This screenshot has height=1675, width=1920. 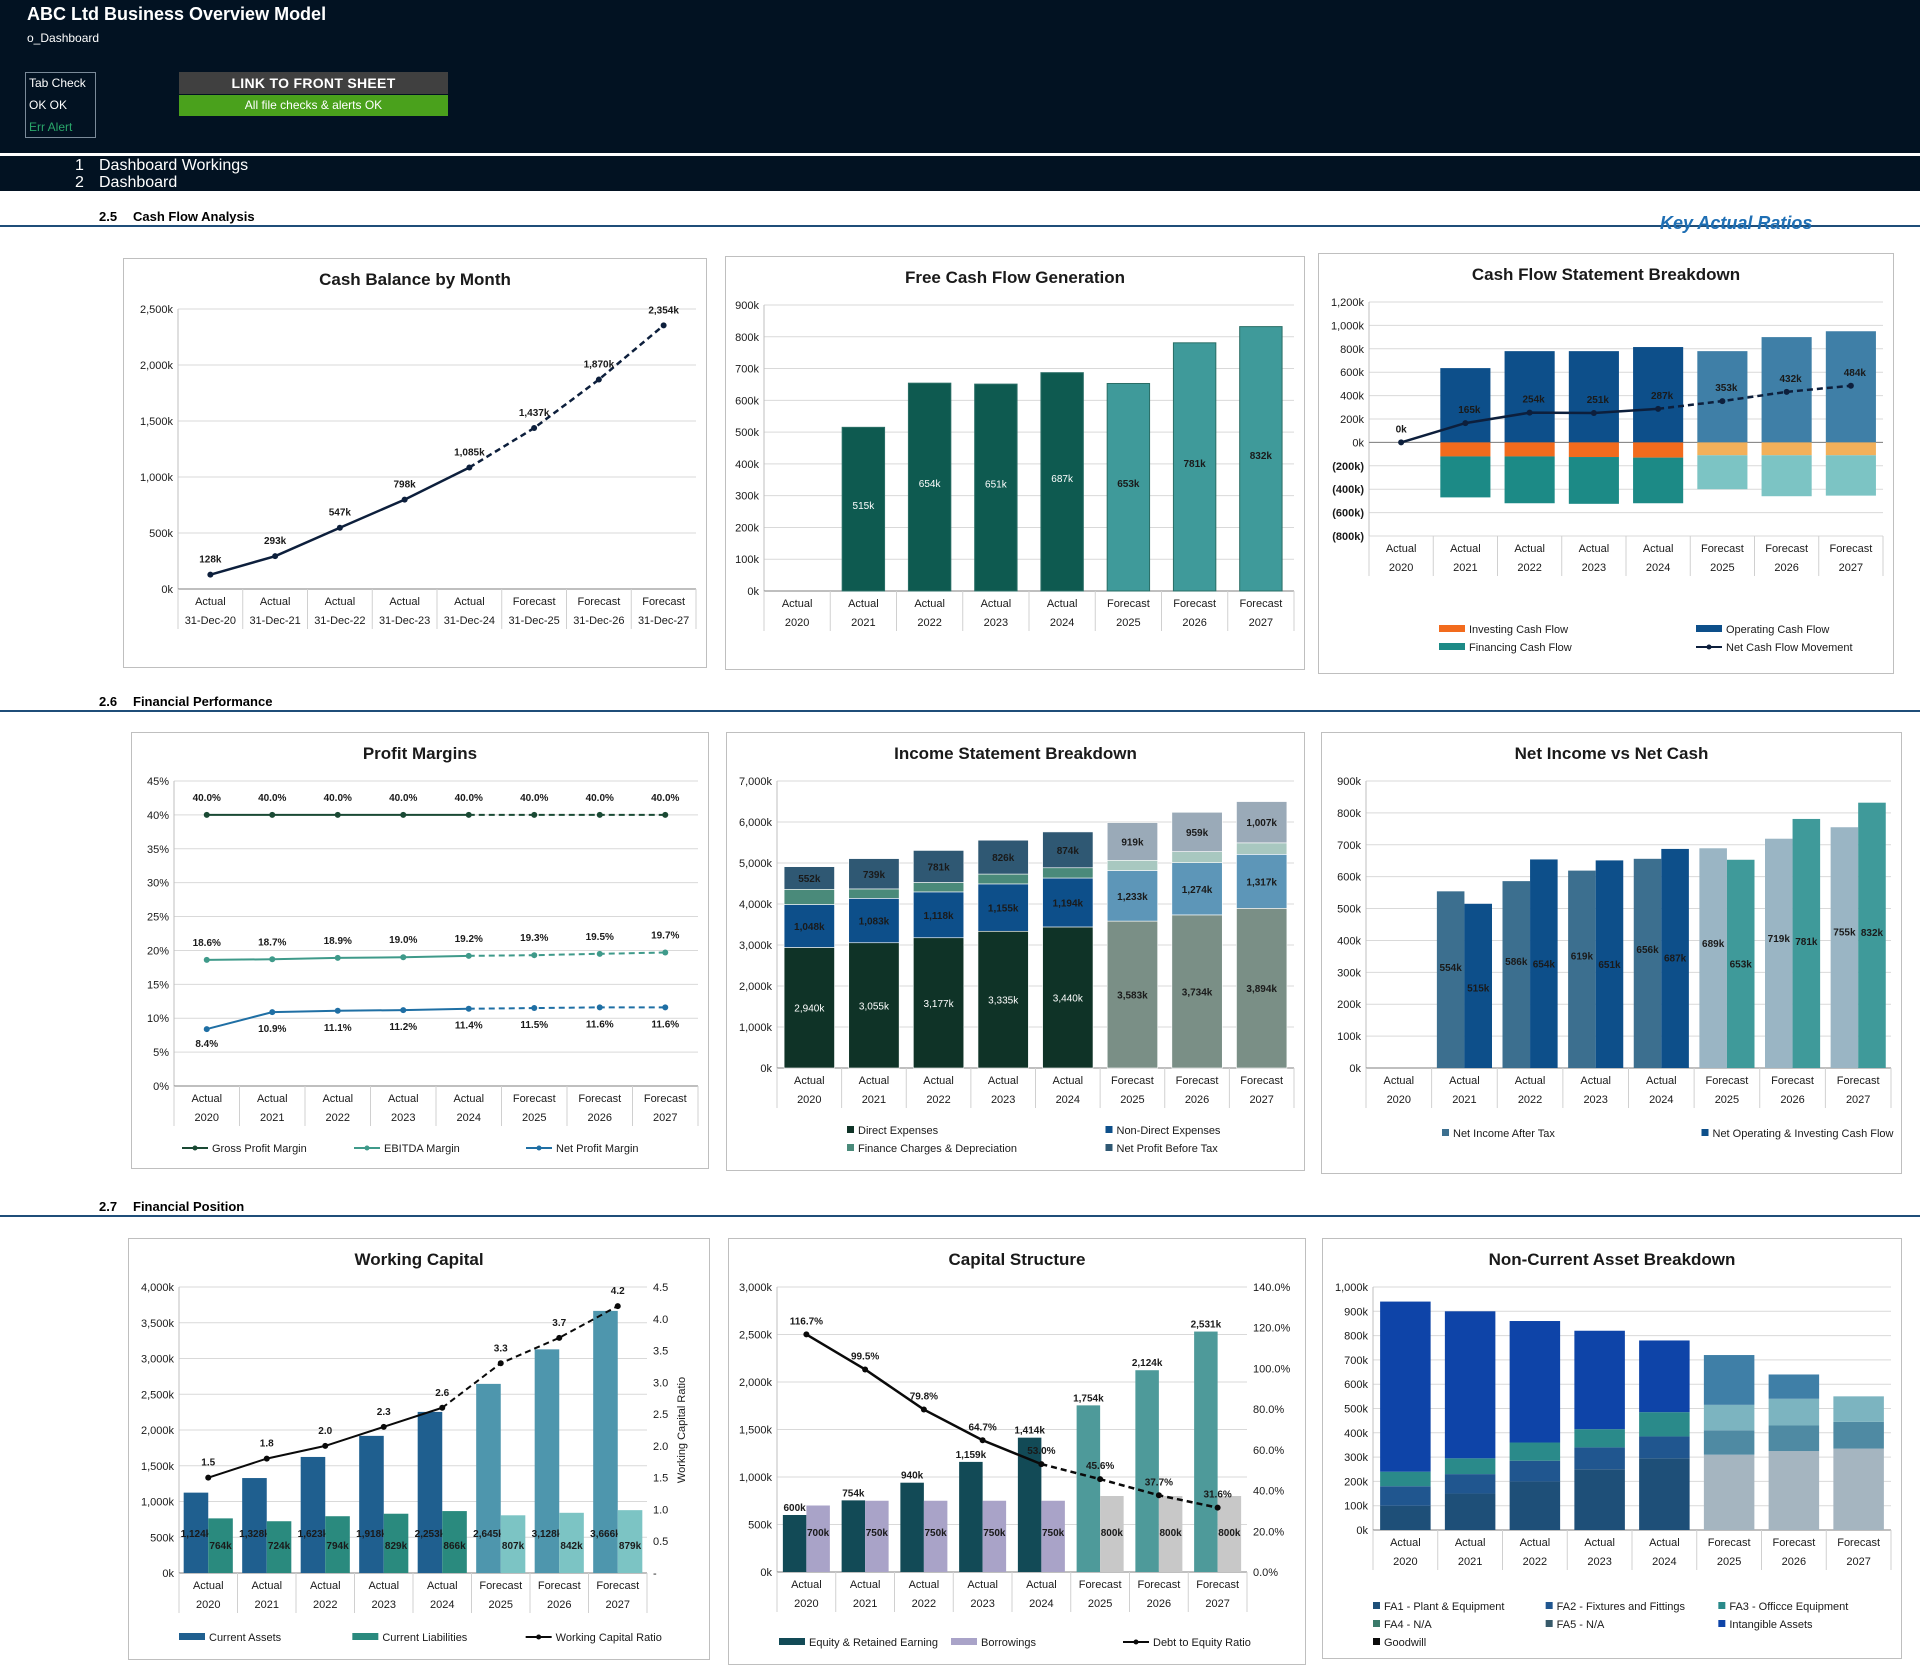 What do you see at coordinates (1851, 568) in the screenshot?
I see `x-tick-label-bottom: 2027` at bounding box center [1851, 568].